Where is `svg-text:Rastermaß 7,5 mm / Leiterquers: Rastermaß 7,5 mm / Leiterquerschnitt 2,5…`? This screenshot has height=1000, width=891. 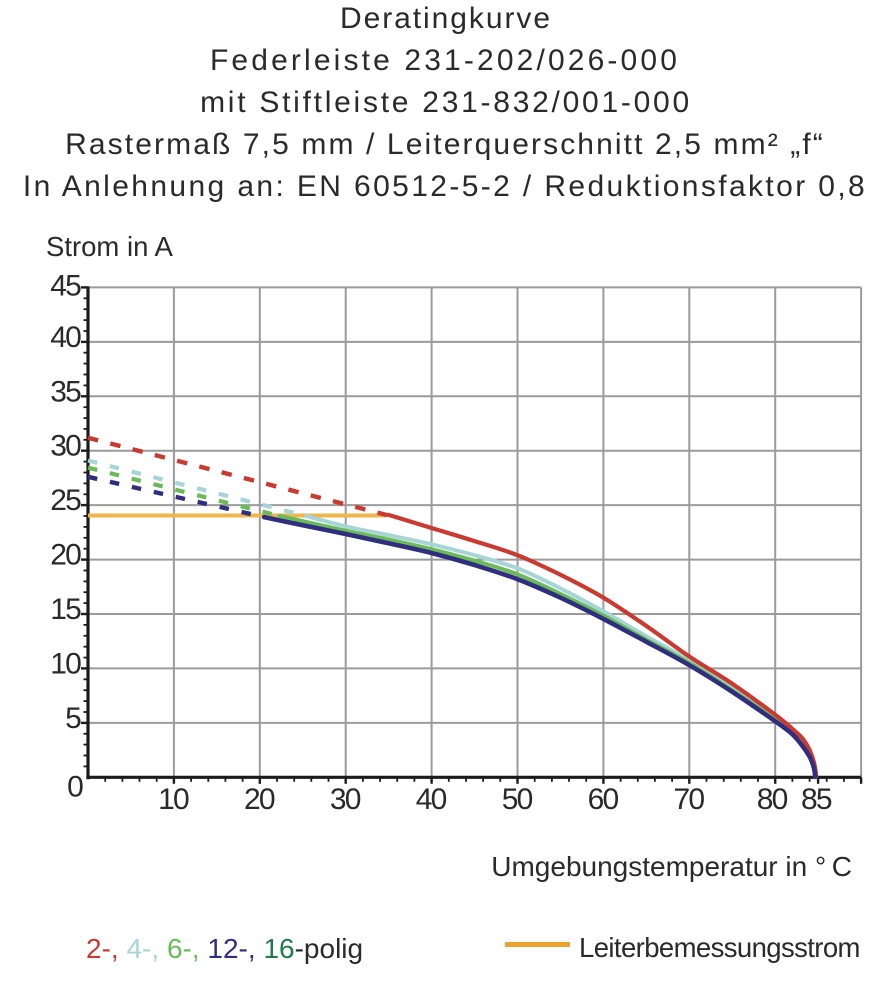 svg-text:Rastermaß 7,5 mm / Leiterquers: Rastermaß 7,5 mm / Leiterquerschnitt 2,5… is located at coordinates (445, 144).